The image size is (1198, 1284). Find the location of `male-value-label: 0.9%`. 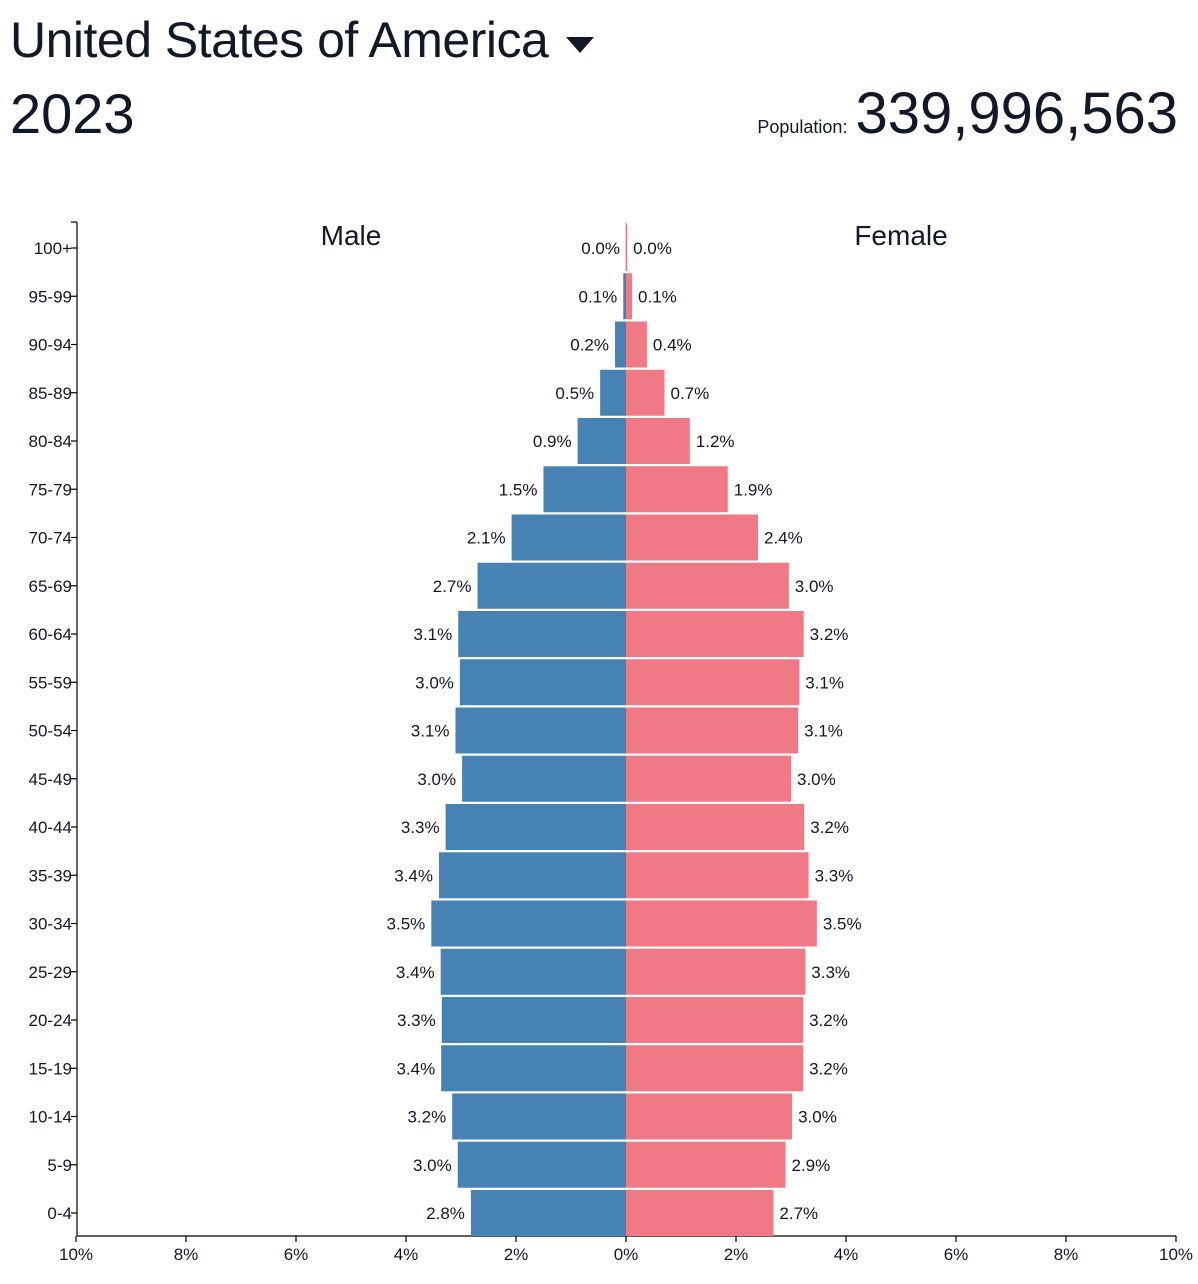

male-value-label: 0.9% is located at coordinates (552, 441).